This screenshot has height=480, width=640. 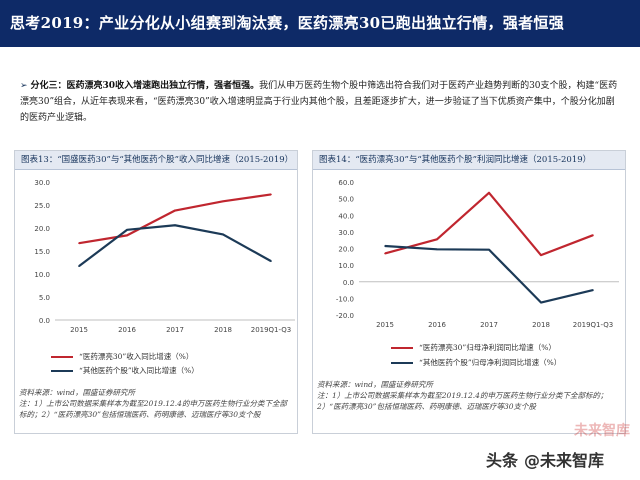 I want to click on y-tick-label: -20.0, so click(x=345, y=316).